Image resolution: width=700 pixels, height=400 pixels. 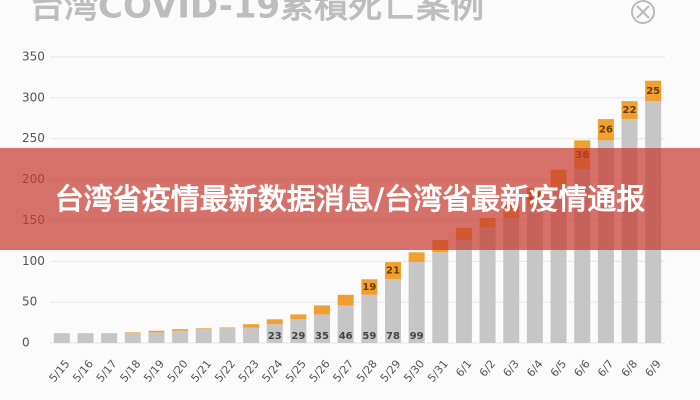 I want to click on value-label: 21, so click(x=393, y=271).